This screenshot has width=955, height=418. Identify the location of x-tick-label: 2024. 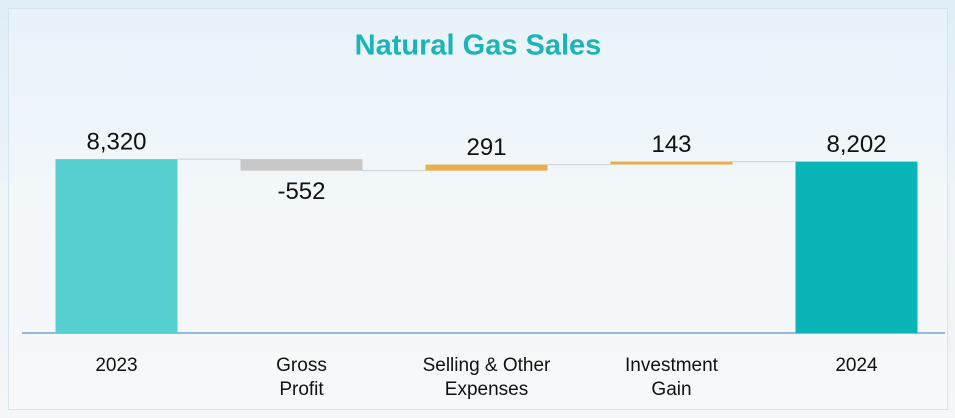
(856, 365).